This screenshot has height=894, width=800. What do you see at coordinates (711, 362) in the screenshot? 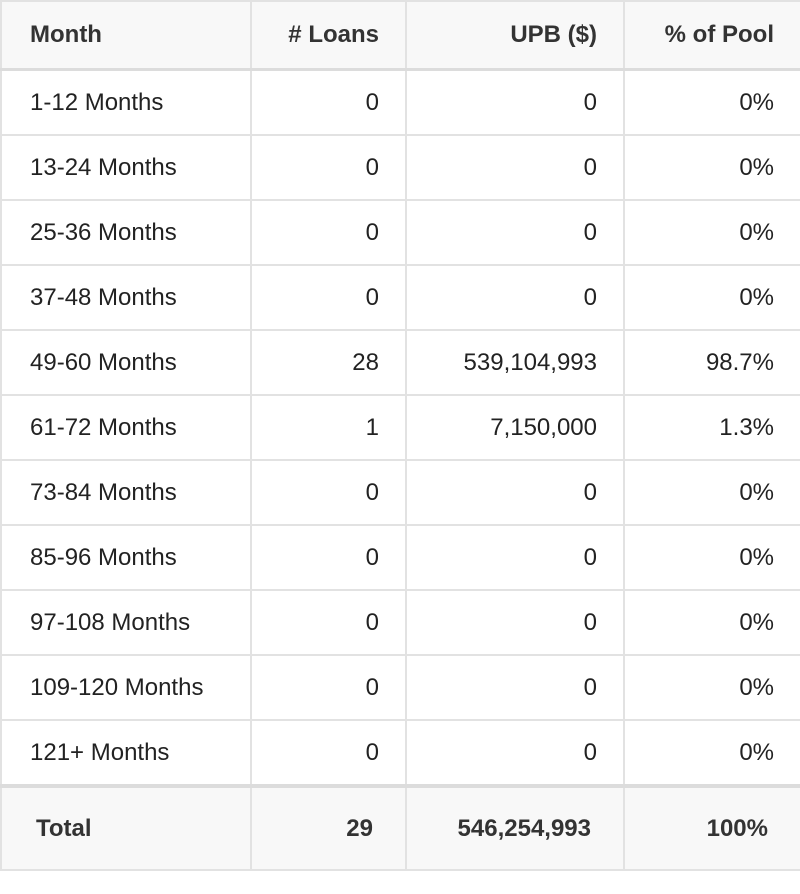
I see `cell-pool: 98.7%` at bounding box center [711, 362].